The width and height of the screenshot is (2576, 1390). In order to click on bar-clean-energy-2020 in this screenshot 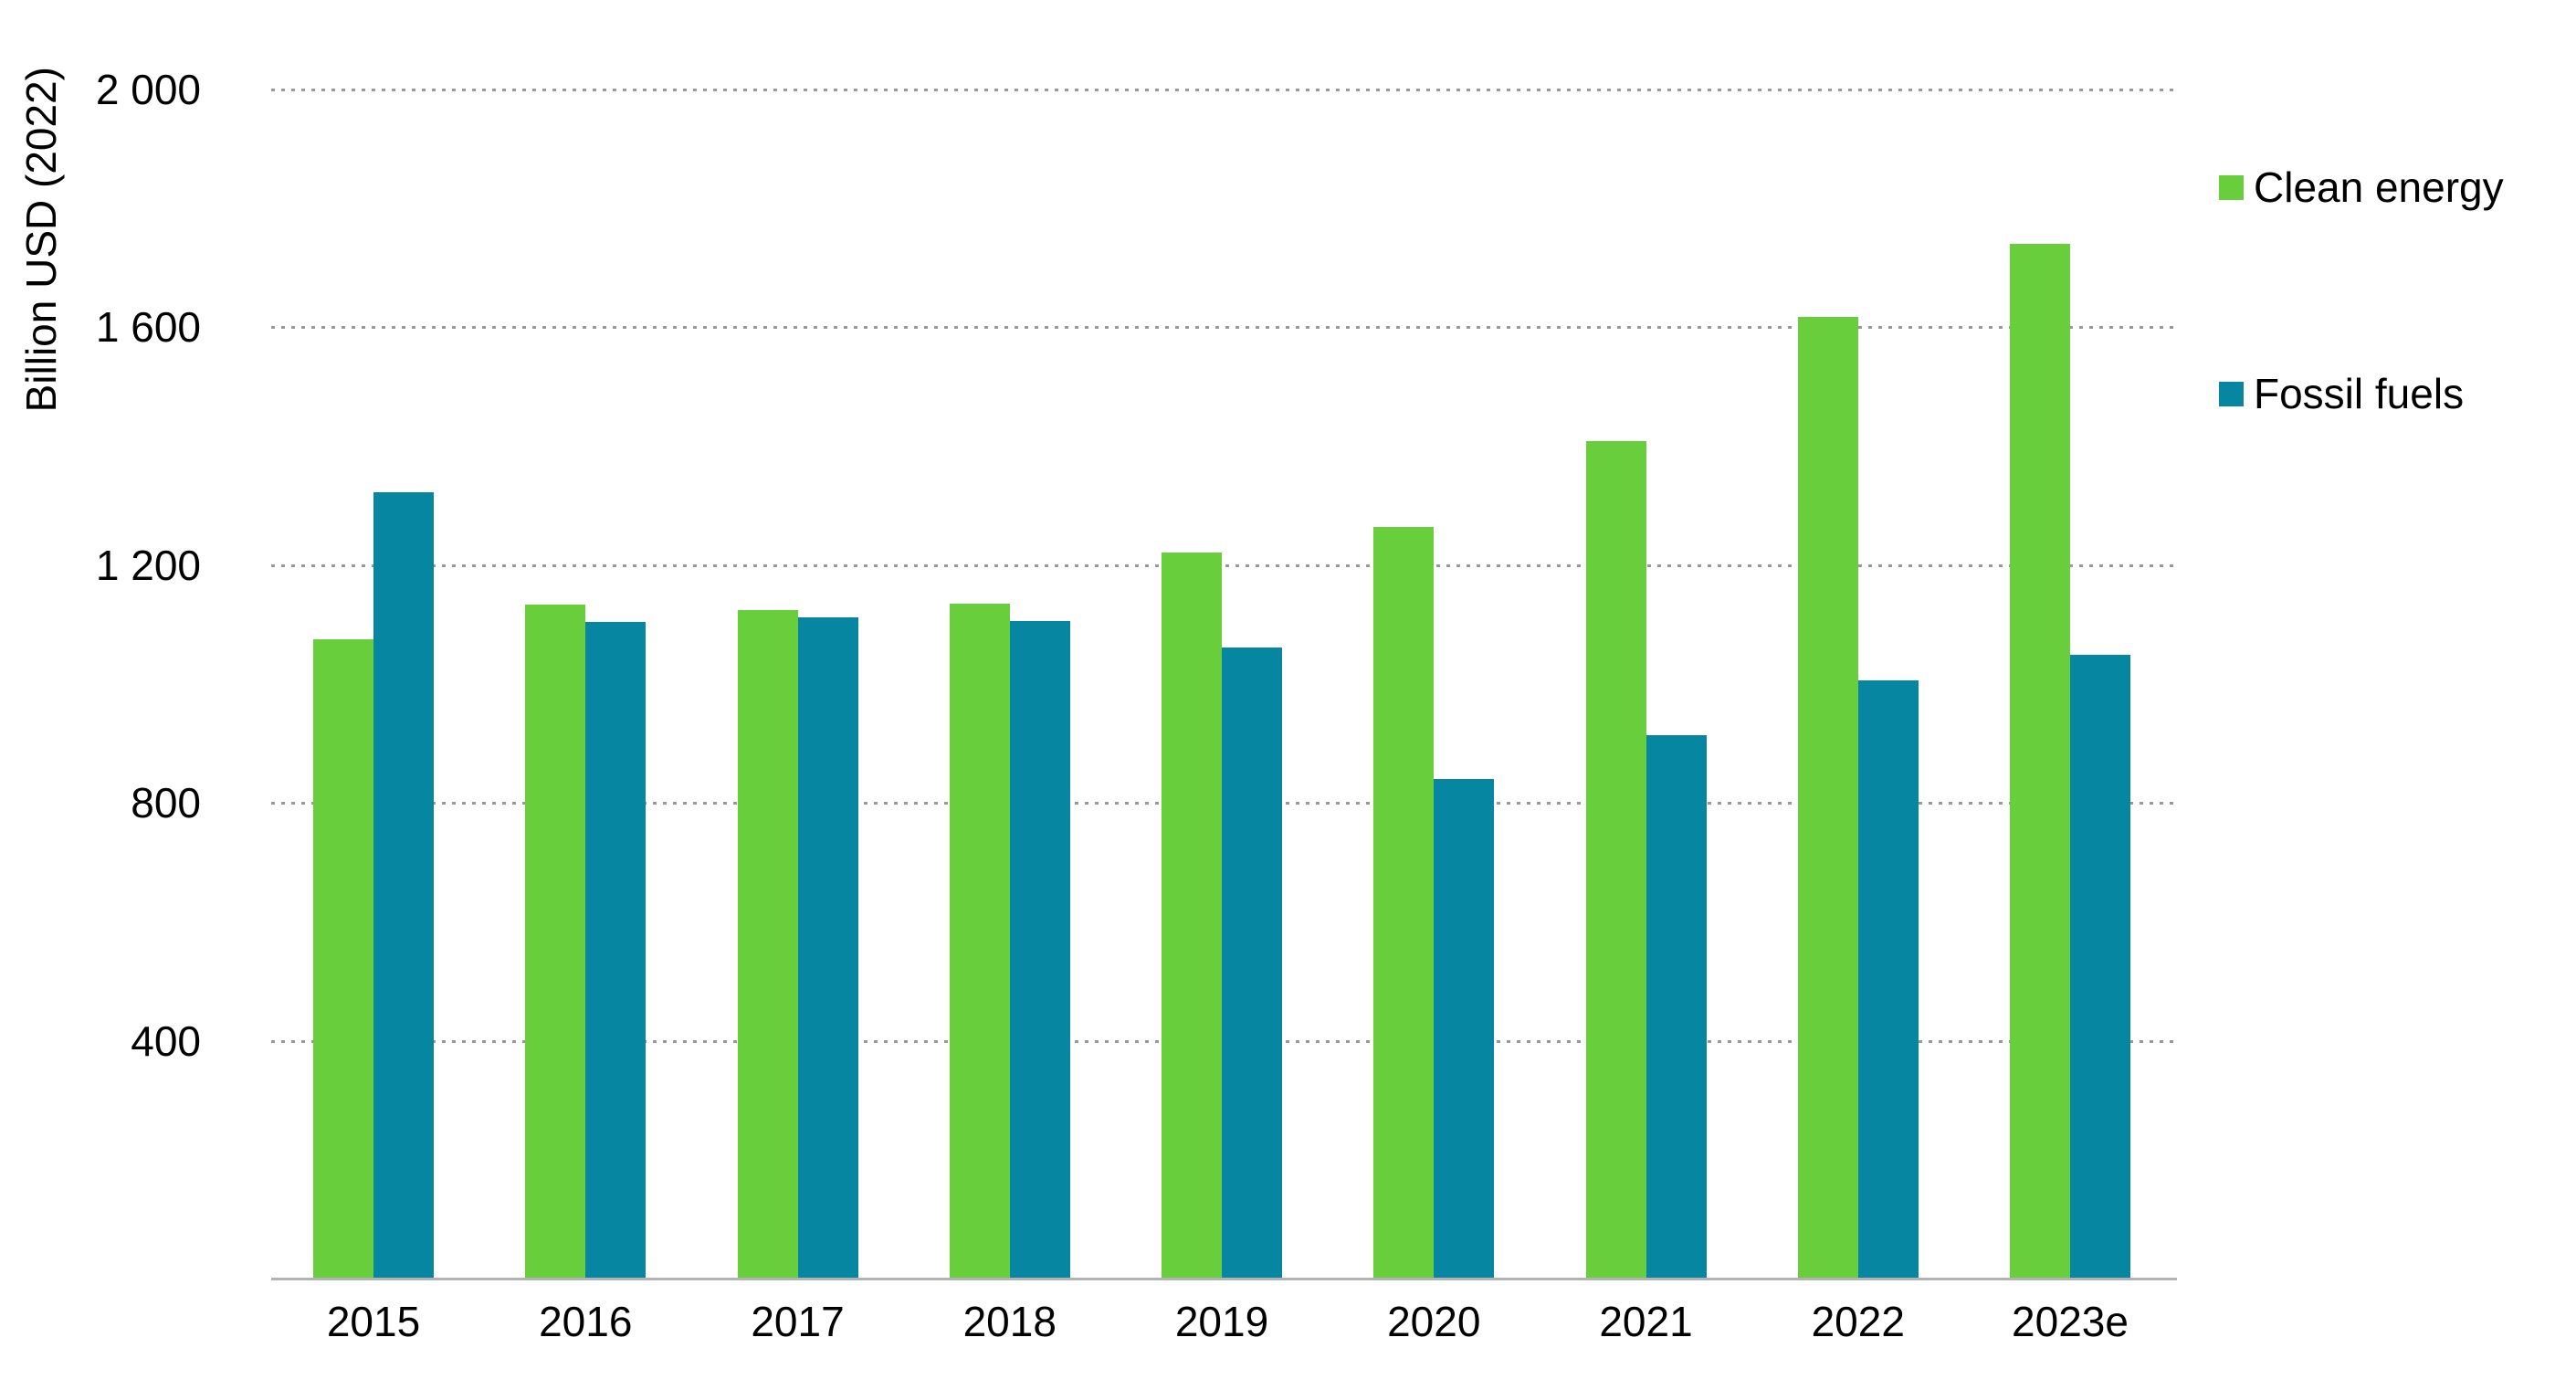, I will do `click(1404, 903)`.